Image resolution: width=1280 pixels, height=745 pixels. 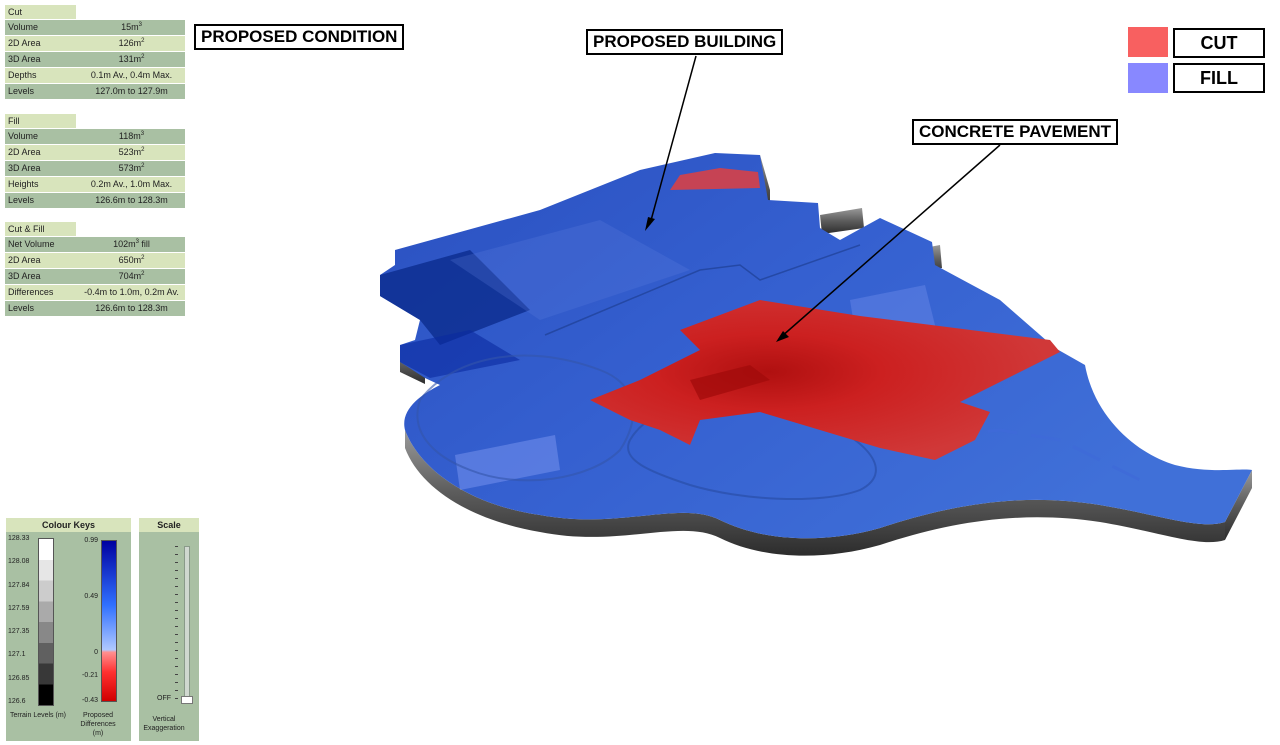 I want to click on stats-row: Depths 0.1m Av., 0.4m Max., so click(x=95, y=75).